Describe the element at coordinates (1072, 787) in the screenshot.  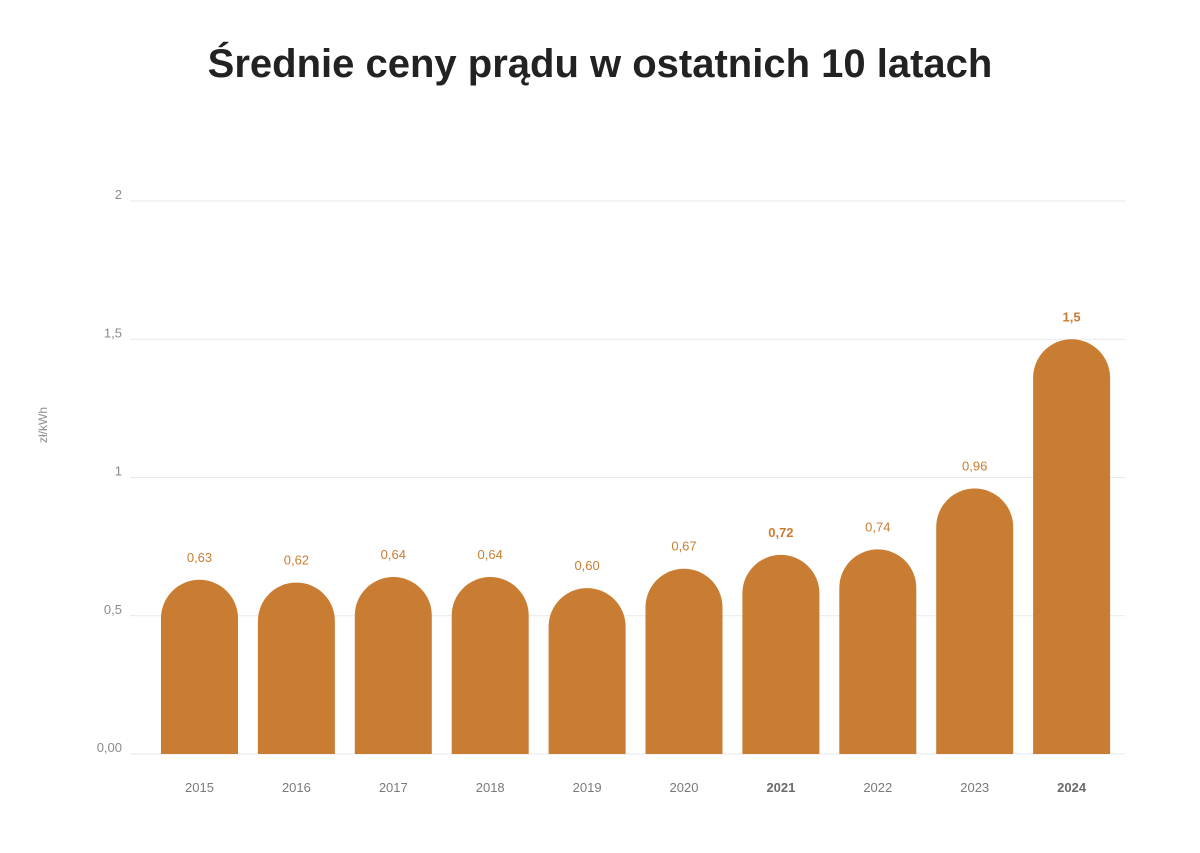
I see `x-tick-label: 2024` at that location.